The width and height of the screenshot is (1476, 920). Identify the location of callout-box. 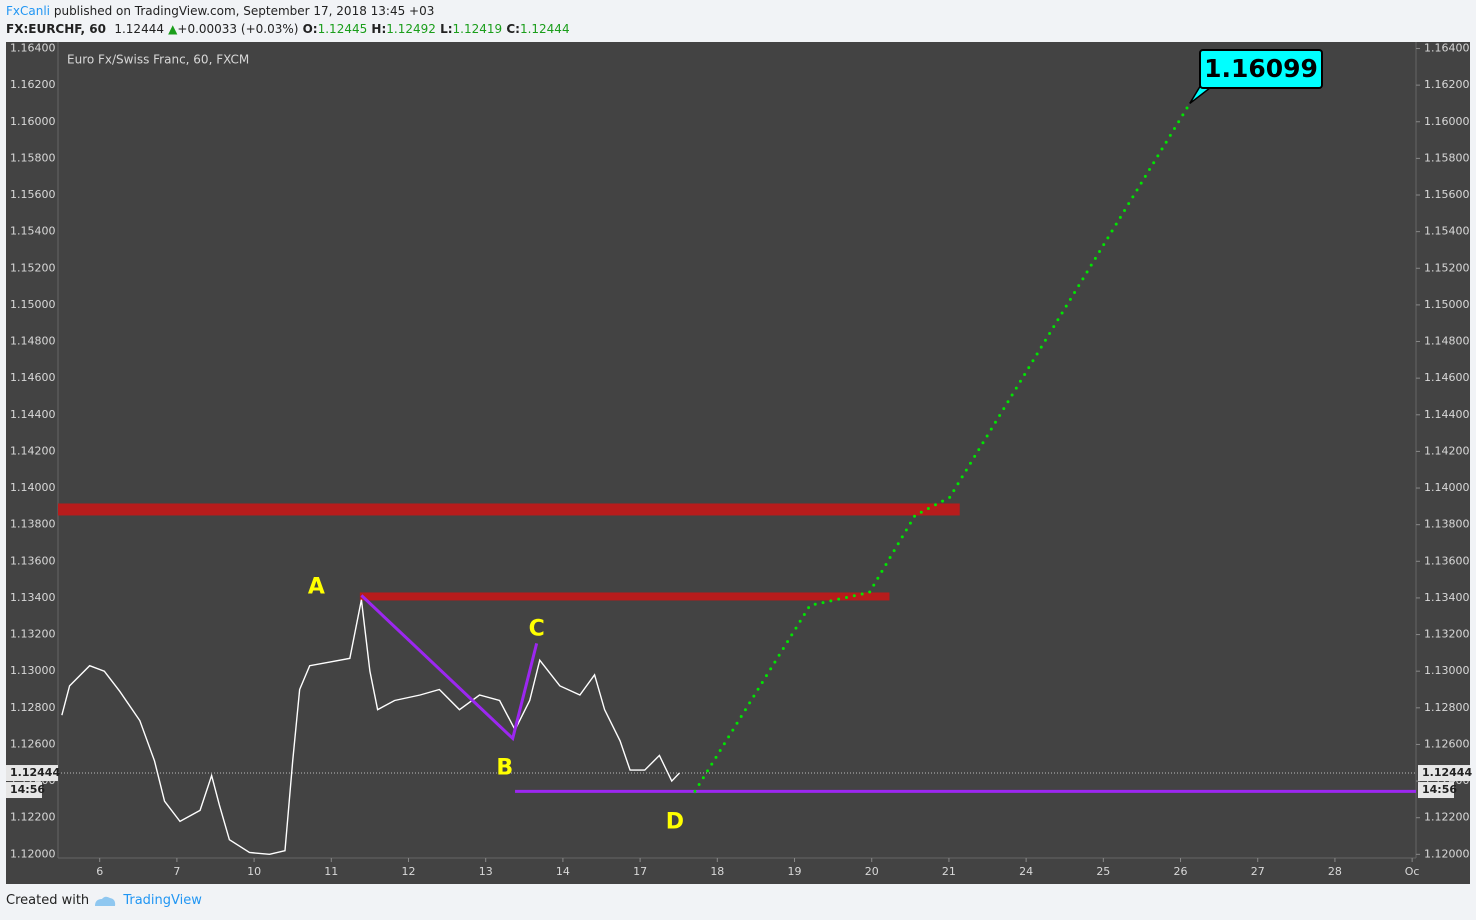
(1261, 69).